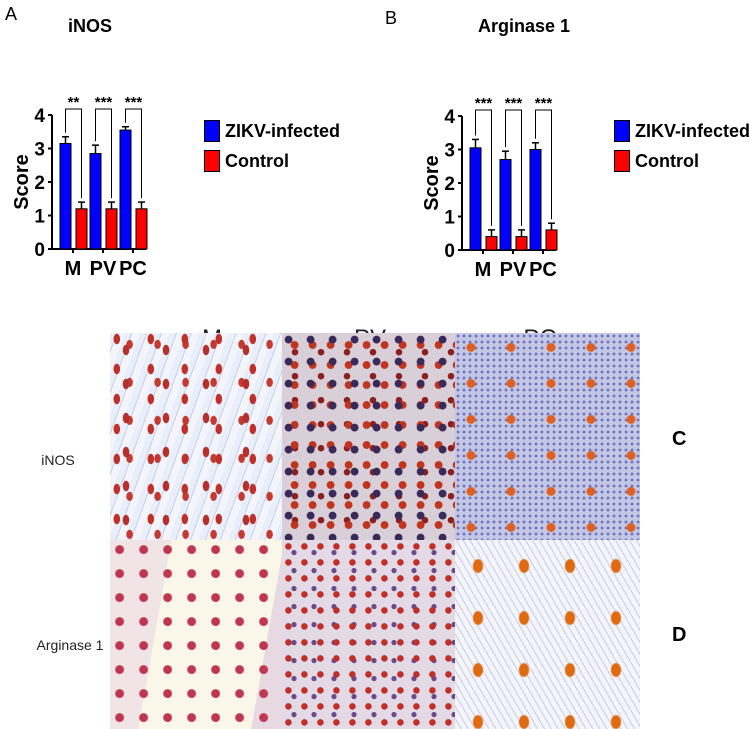  Describe the element at coordinates (368, 436) in the screenshot. I see `micrograph-inos-pv` at that location.